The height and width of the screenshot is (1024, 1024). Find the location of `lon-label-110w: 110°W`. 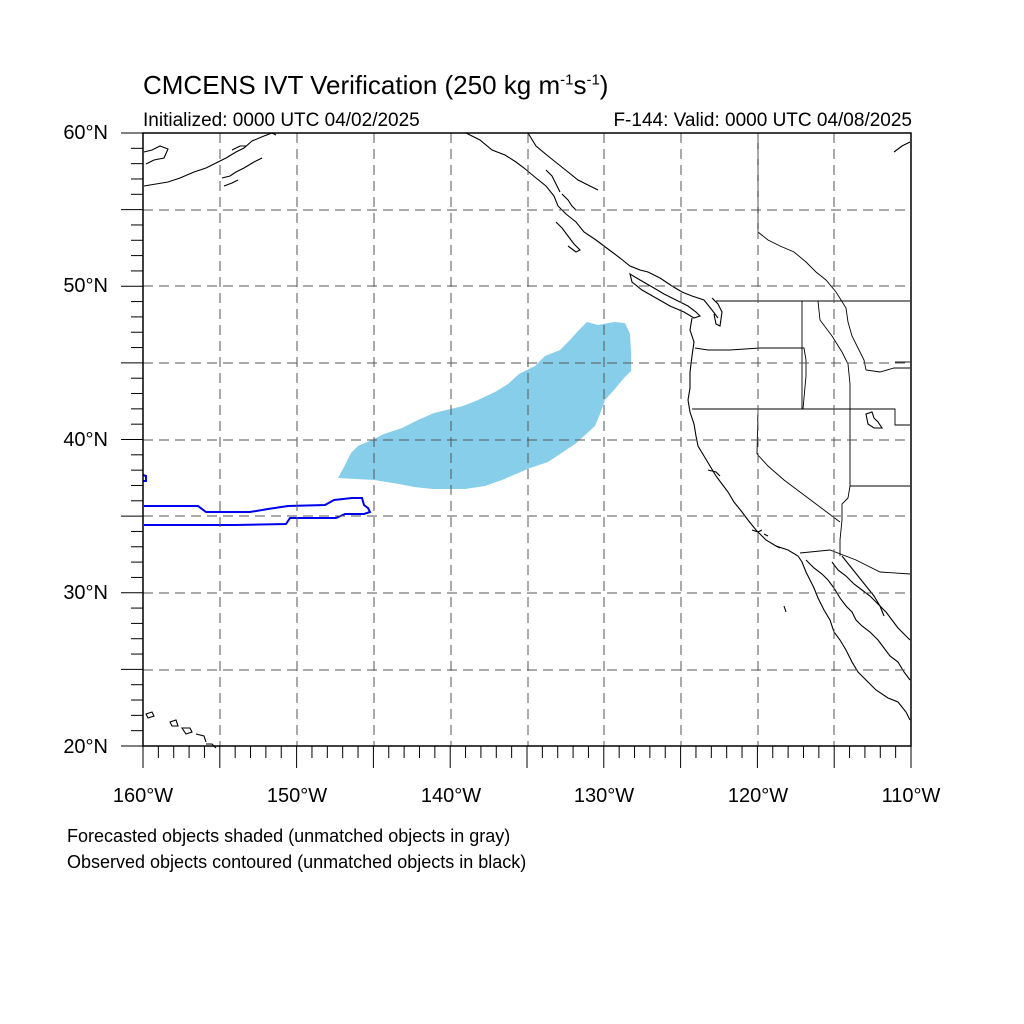

lon-label-110w: 110°W is located at coordinates (911, 796).